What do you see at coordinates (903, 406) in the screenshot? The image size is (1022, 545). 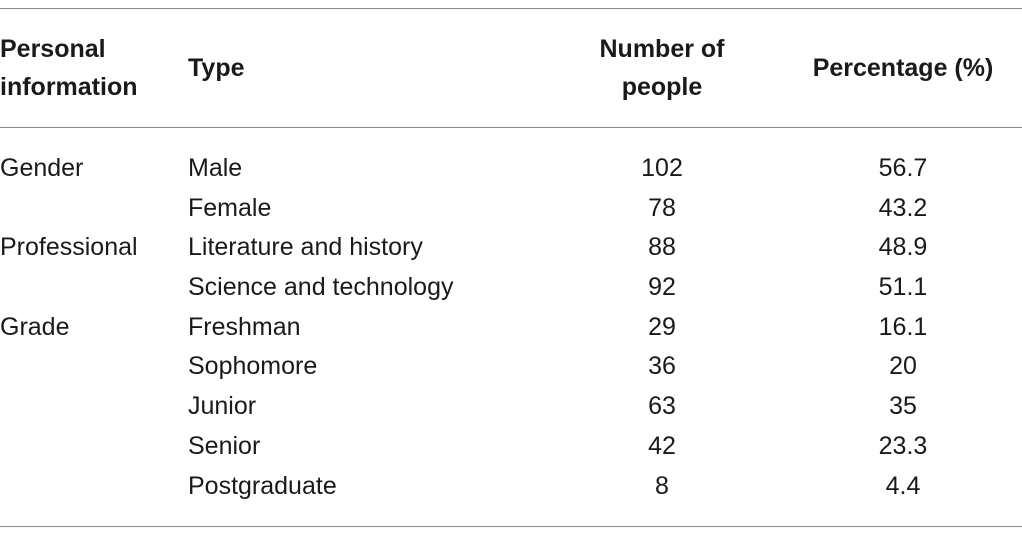 I see `cell-percentage: 35` at bounding box center [903, 406].